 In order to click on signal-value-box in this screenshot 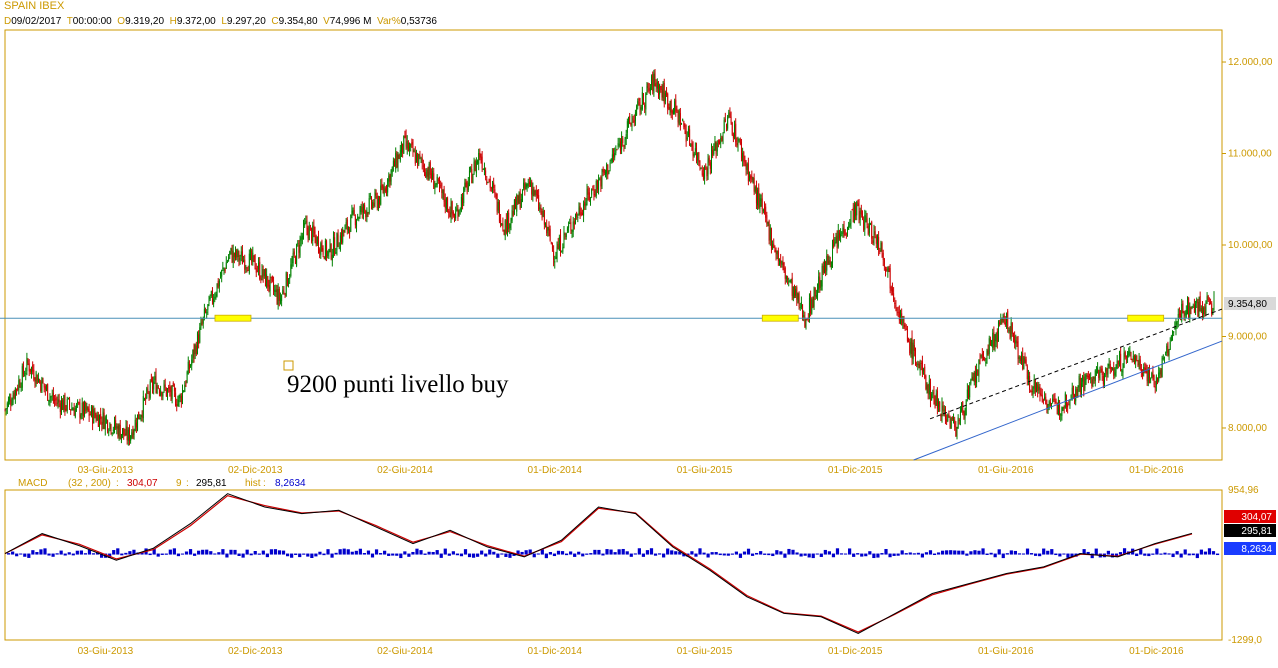, I will do `click(1250, 530)`.